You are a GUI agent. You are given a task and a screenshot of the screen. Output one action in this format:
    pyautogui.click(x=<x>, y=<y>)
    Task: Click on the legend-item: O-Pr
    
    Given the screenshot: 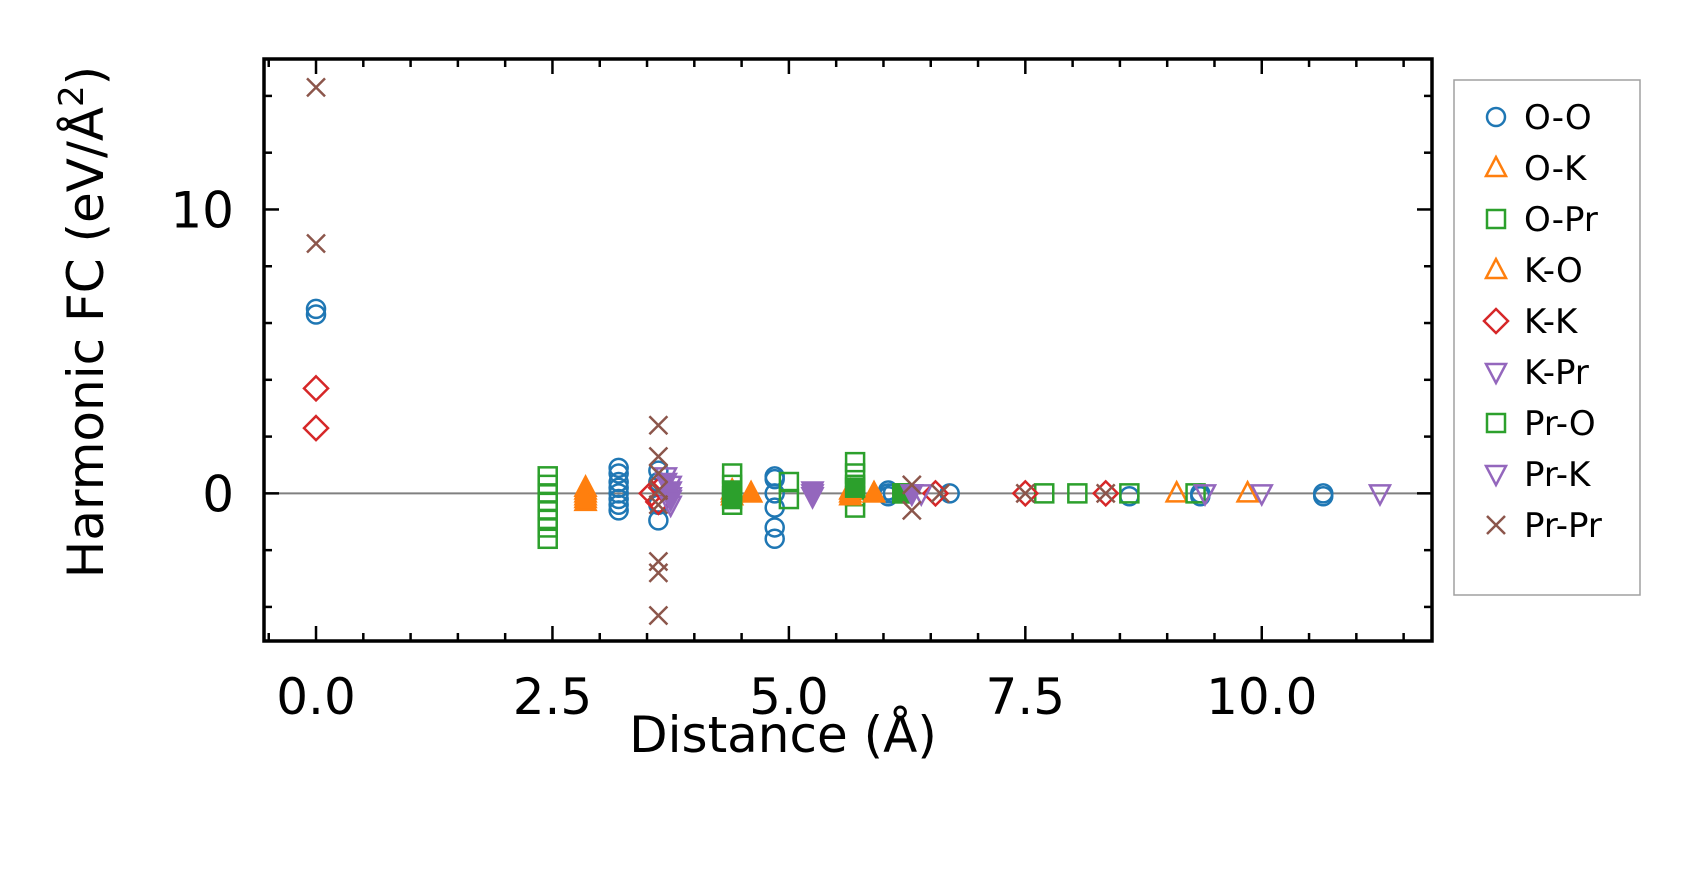 What is the action you would take?
    pyautogui.click(x=1541, y=220)
    